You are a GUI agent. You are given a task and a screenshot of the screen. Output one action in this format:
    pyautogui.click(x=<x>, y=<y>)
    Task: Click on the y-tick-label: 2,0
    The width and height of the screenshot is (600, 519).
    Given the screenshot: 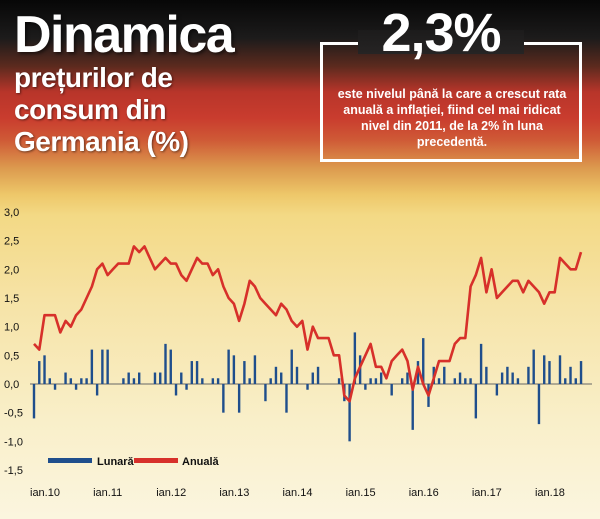 What is the action you would take?
    pyautogui.click(x=11, y=270)
    